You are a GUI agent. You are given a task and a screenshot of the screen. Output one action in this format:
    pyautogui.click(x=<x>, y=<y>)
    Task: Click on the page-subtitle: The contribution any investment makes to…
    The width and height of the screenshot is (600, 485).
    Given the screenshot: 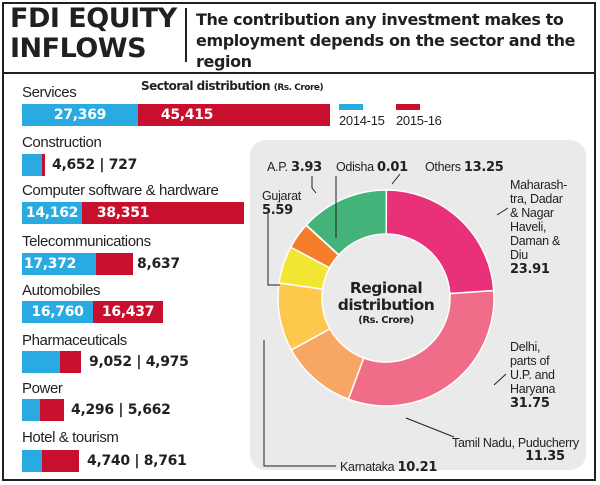 What is the action you would take?
    pyautogui.click(x=386, y=40)
    